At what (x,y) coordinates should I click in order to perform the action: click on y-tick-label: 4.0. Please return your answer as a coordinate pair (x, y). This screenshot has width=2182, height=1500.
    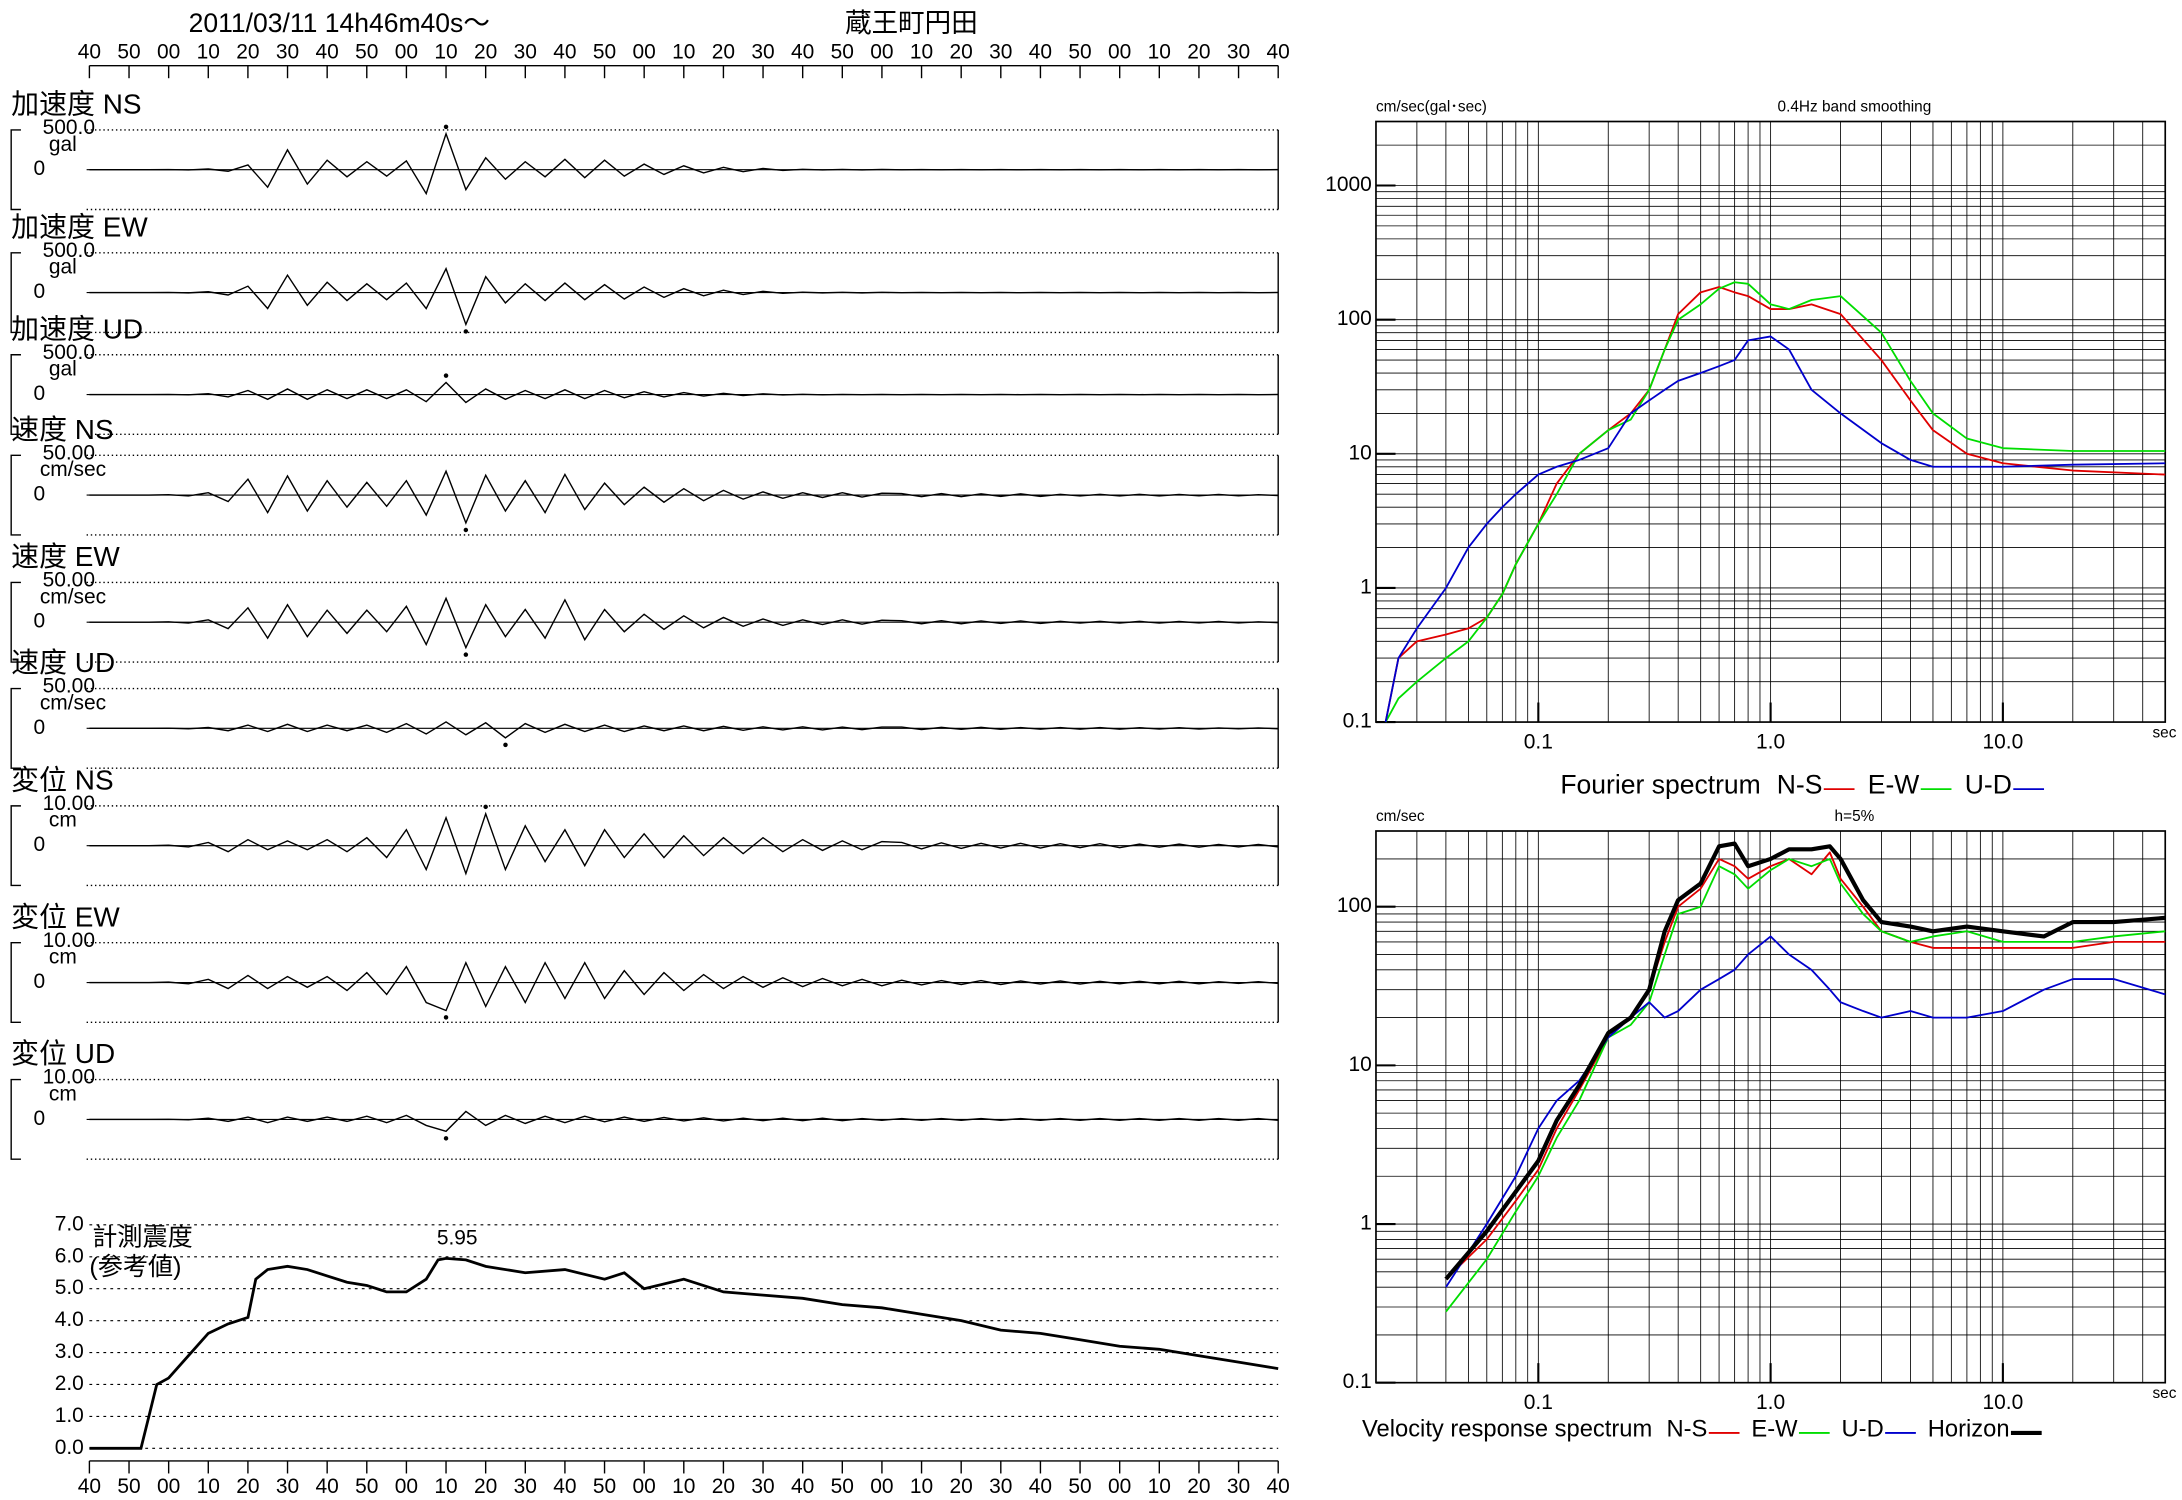
    Looking at the image, I should click on (69, 1319).